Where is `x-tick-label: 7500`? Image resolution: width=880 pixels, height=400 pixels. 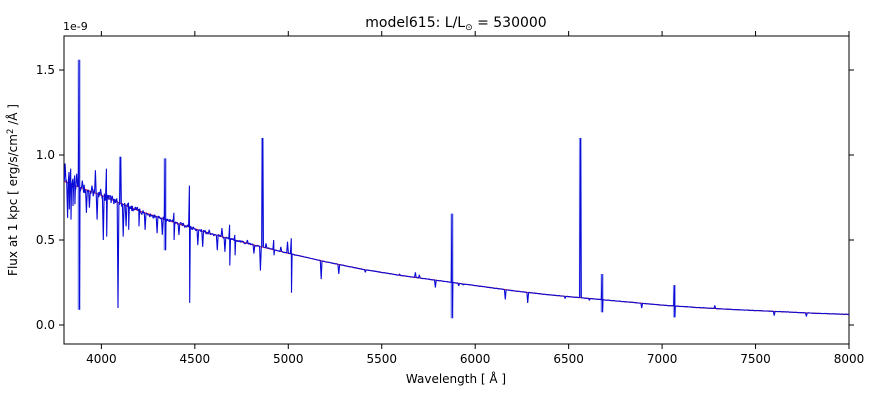
x-tick-label: 7500 is located at coordinates (755, 359).